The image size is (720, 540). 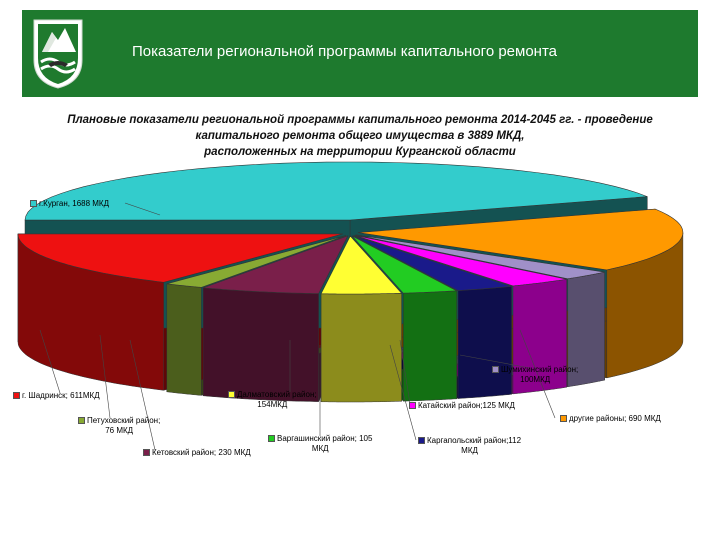 What do you see at coordinates (58, 54) in the screenshot?
I see `coat-of-arms-icon` at bounding box center [58, 54].